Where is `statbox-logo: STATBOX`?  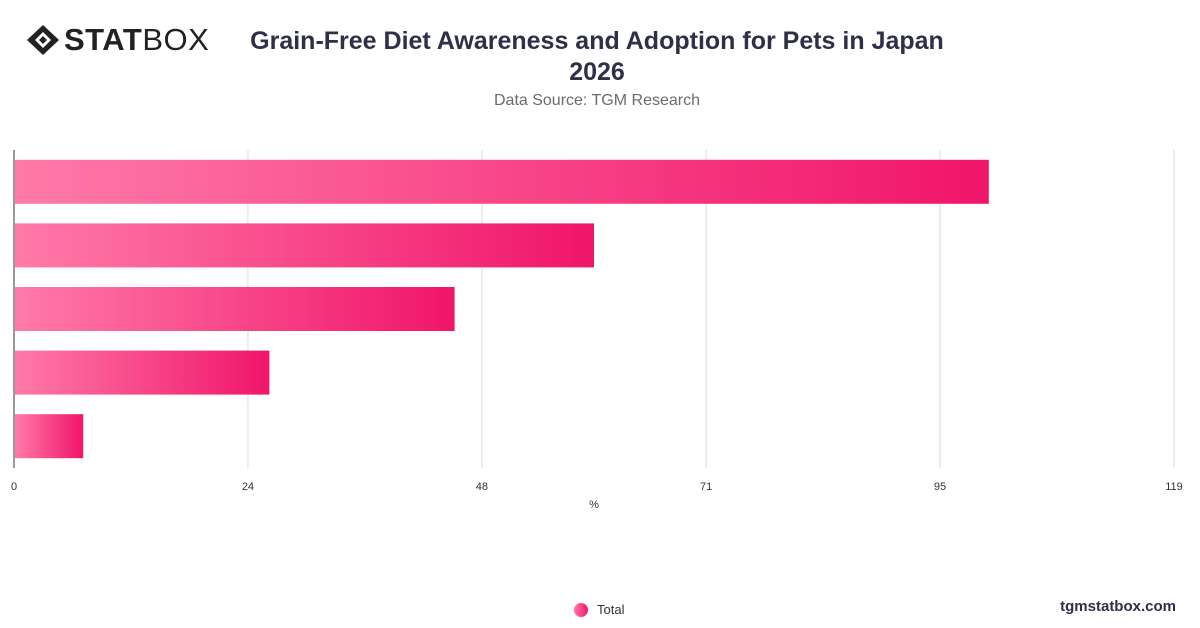
statbox-logo: STATBOX is located at coordinates (117, 40).